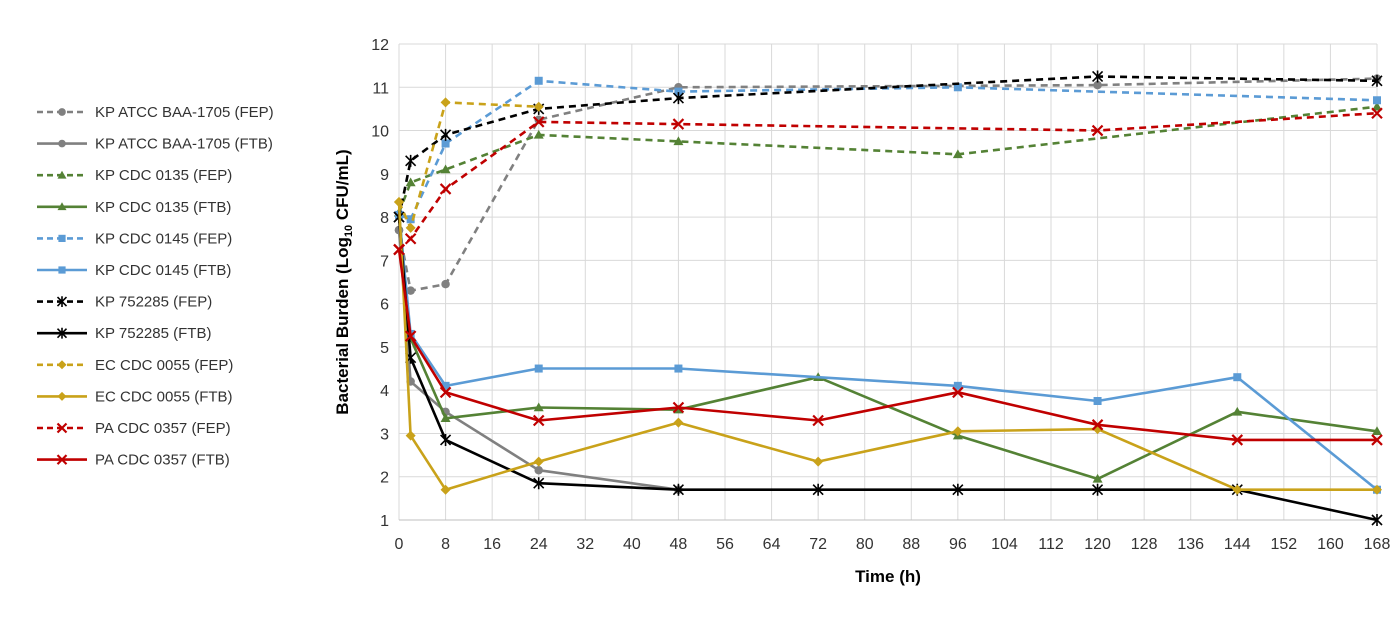 The width and height of the screenshot is (1396, 619). I want to click on legend-label: EC CDC 0055 (FTB), so click(164, 396).